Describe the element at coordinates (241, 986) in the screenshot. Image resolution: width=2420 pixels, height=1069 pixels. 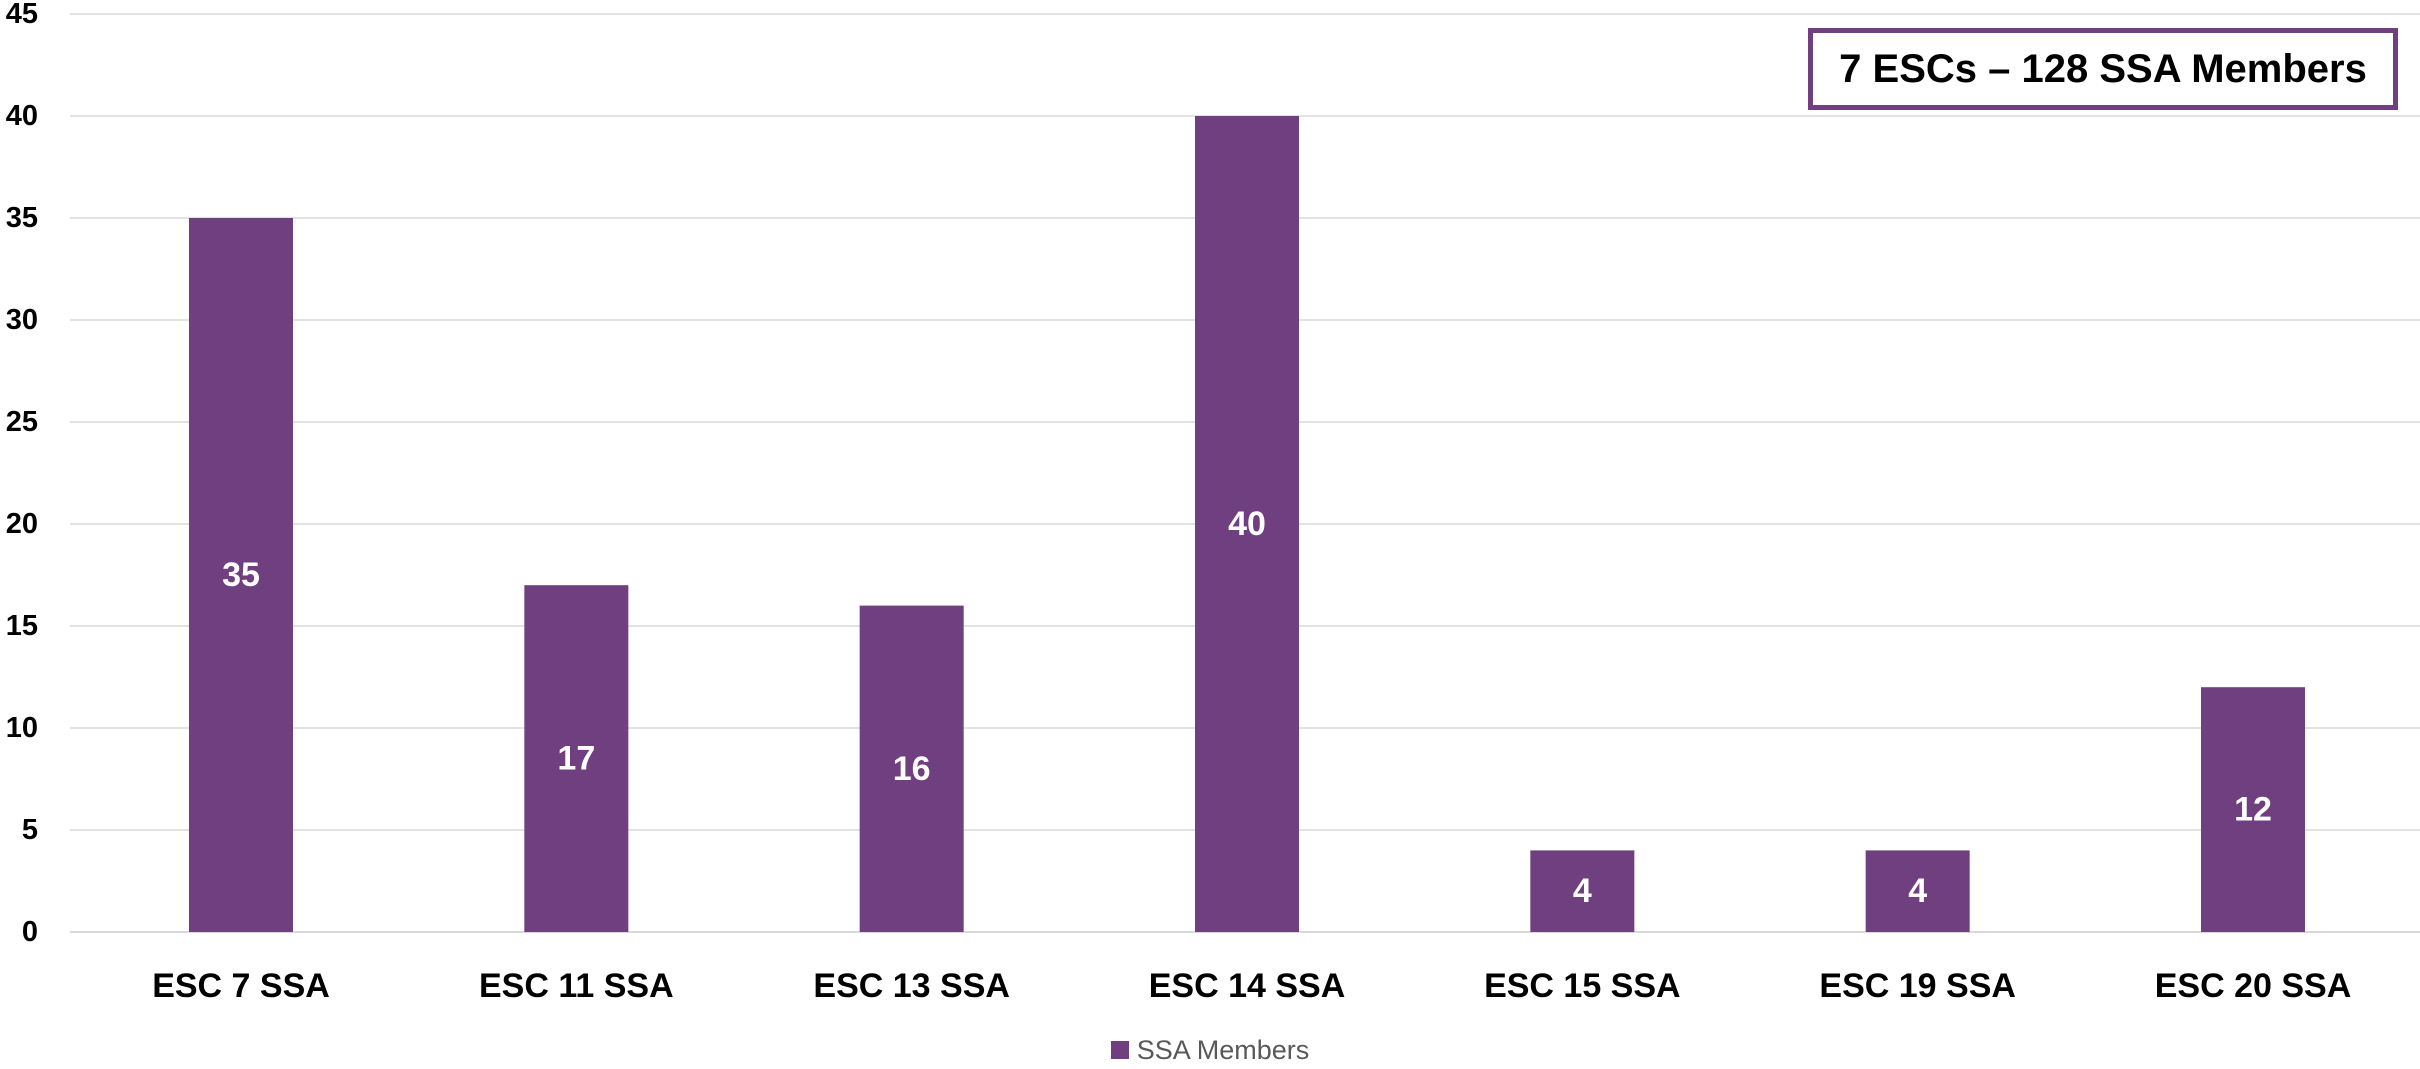
I see `x-category-label: ESC 7 SSA` at that location.